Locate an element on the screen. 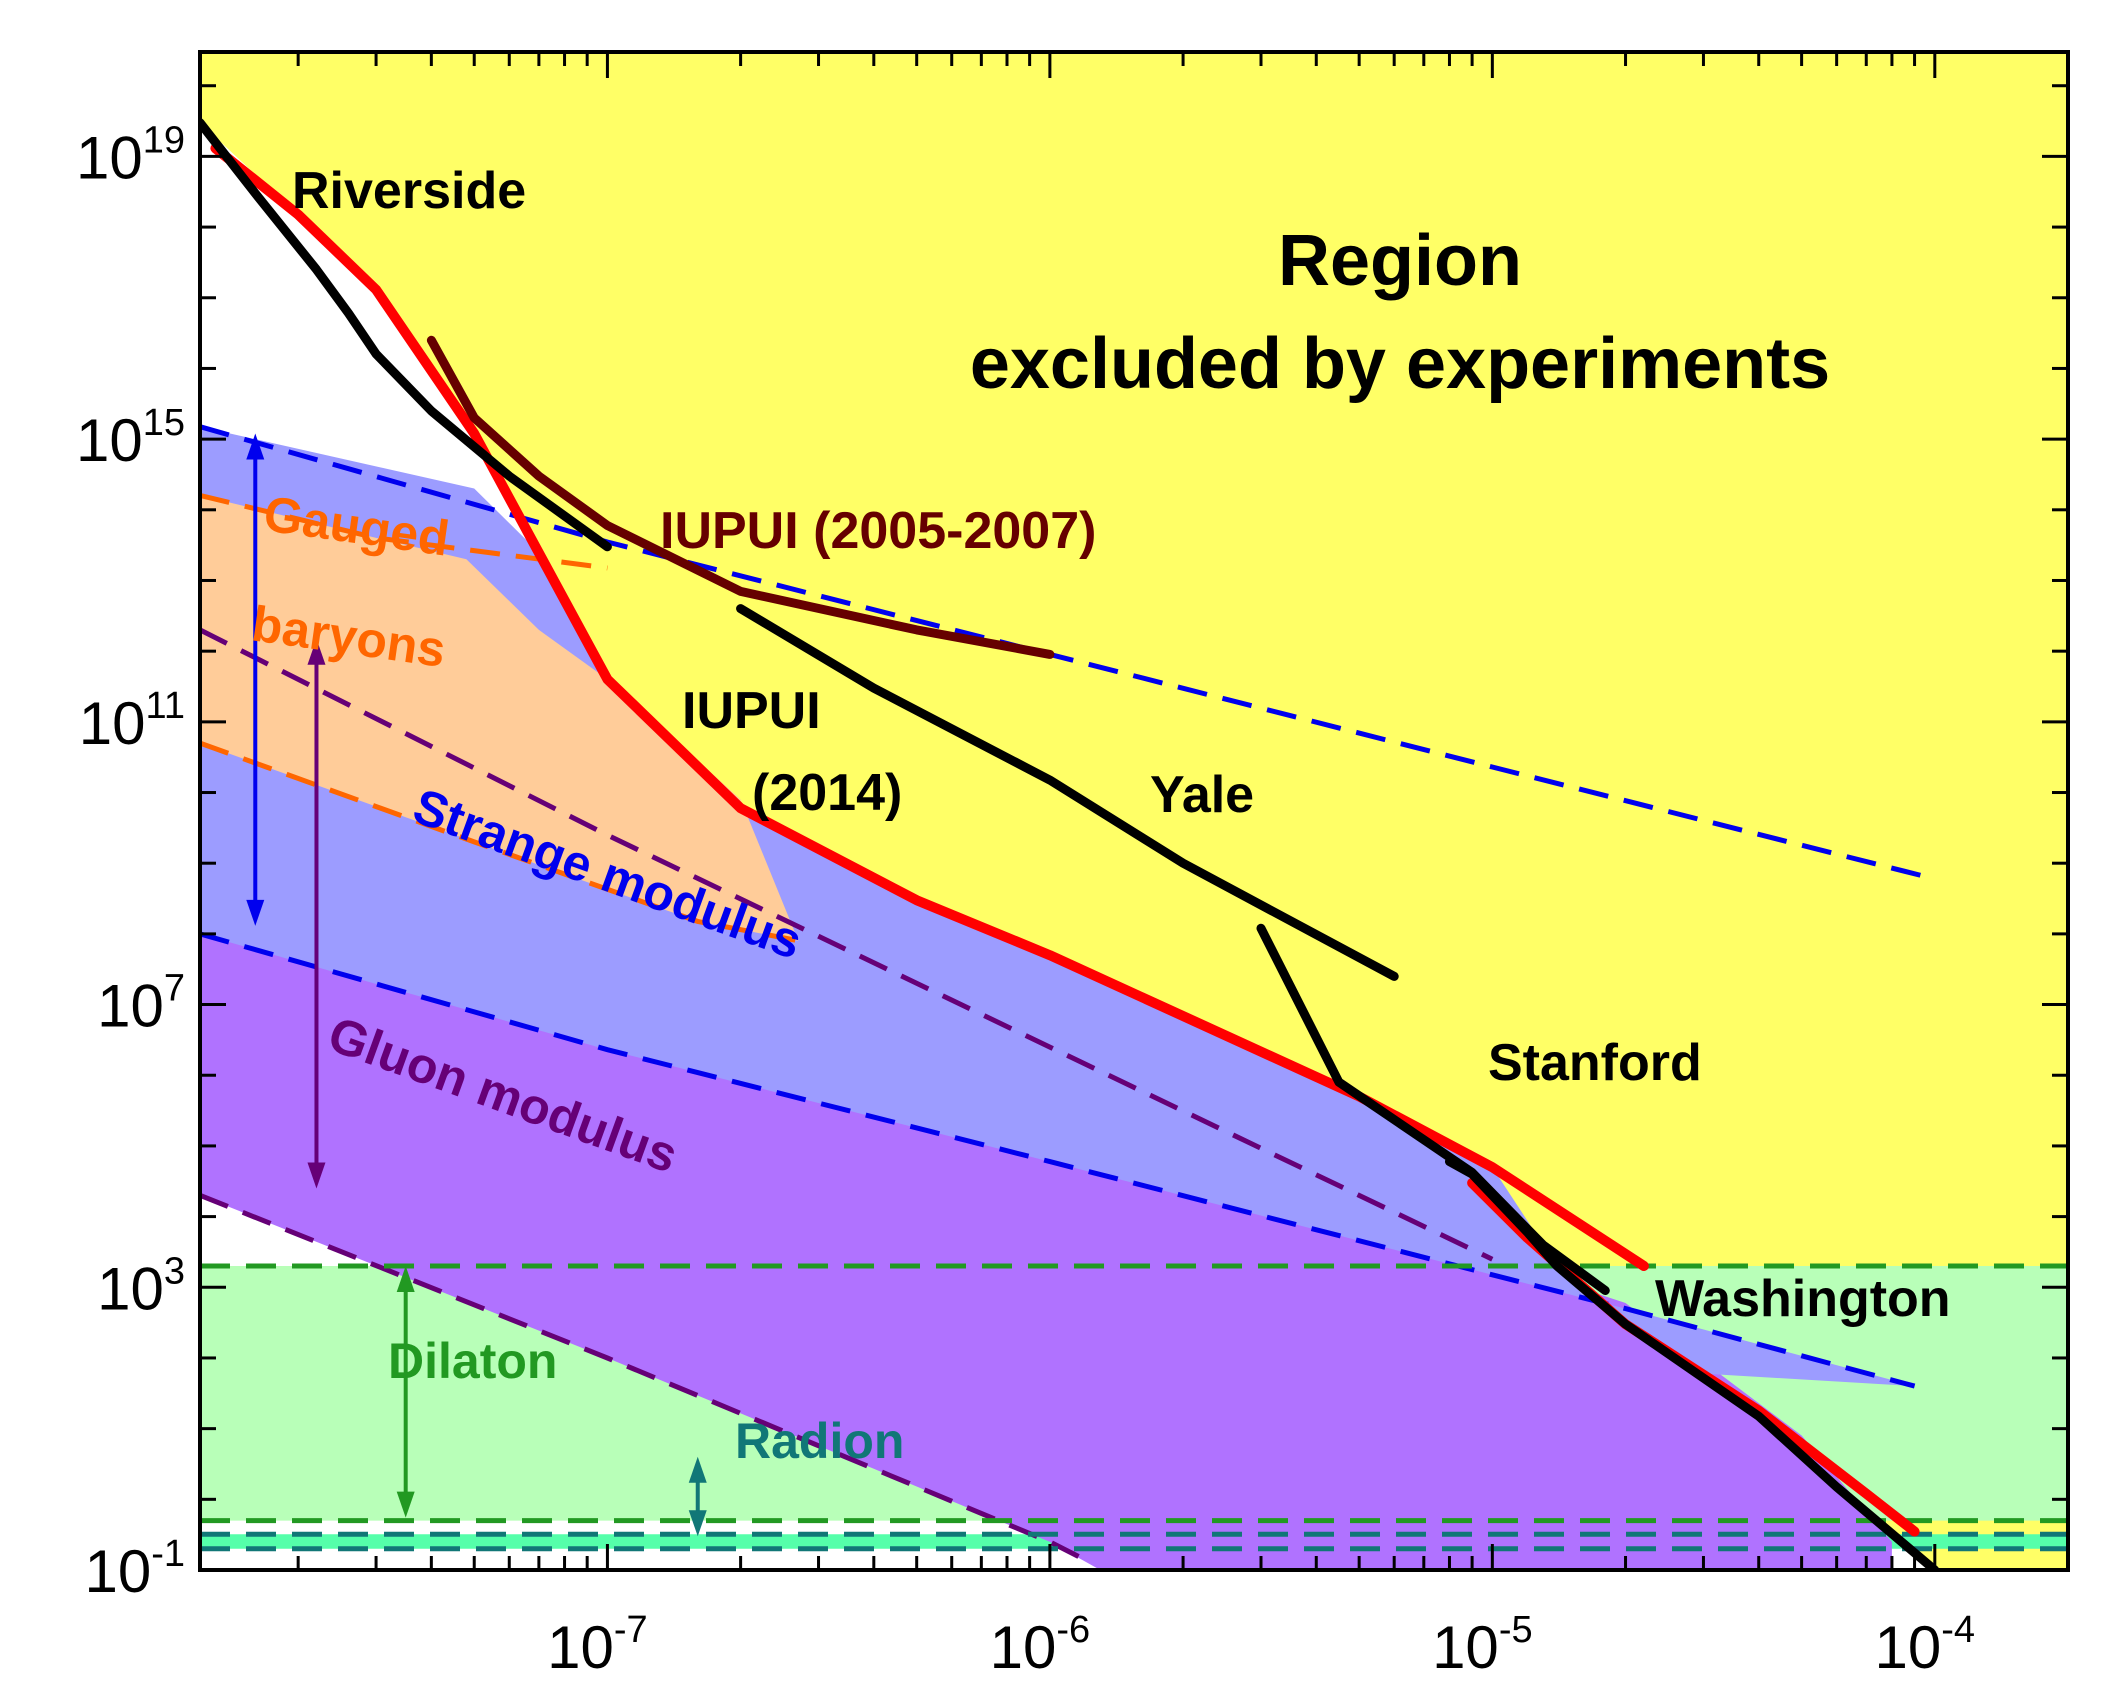  gauged-band is located at coordinates (499, 718).